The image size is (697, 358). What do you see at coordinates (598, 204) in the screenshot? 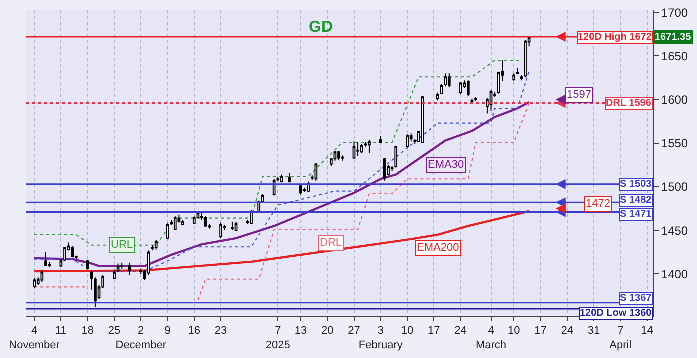
I see `annotation: 1472` at bounding box center [598, 204].